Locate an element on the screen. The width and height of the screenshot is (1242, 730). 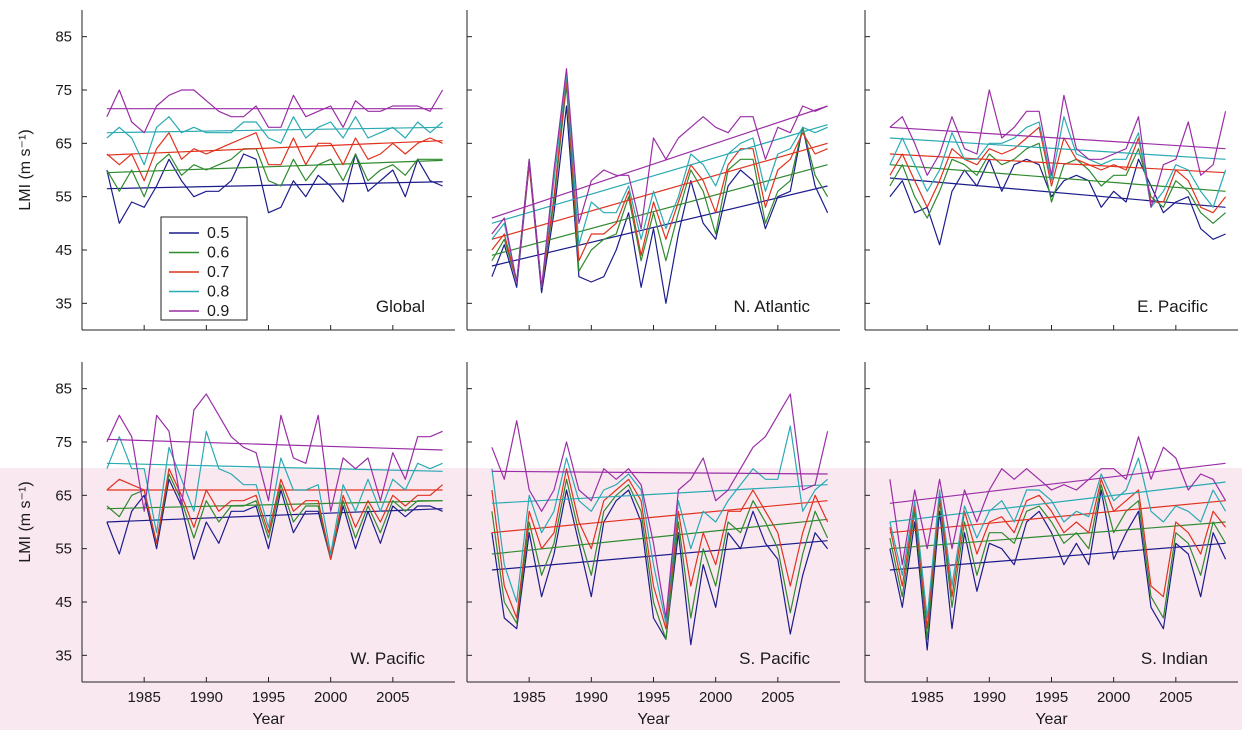
legend-label: 0.7 is located at coordinates (218, 272).